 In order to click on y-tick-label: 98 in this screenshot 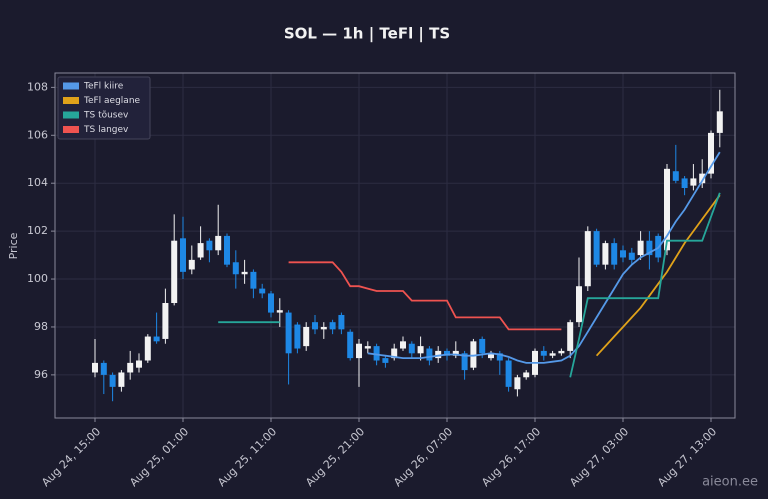, I will do `click(41, 326)`.